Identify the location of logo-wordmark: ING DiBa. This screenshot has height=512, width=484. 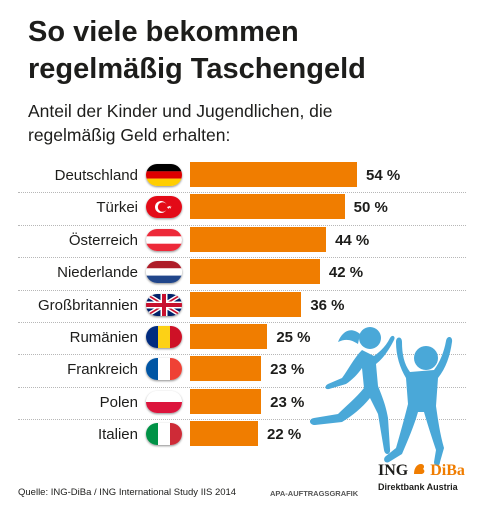
(428, 471).